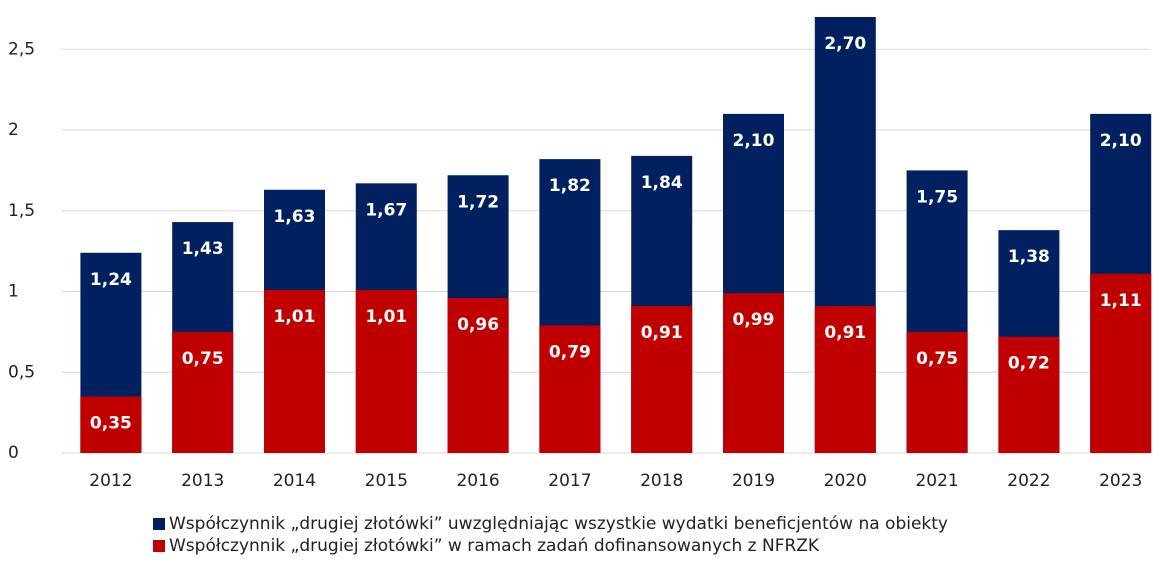 The width and height of the screenshot is (1153, 570). Describe the element at coordinates (753, 481) in the screenshot. I see `x-tick-label: 2019` at that location.